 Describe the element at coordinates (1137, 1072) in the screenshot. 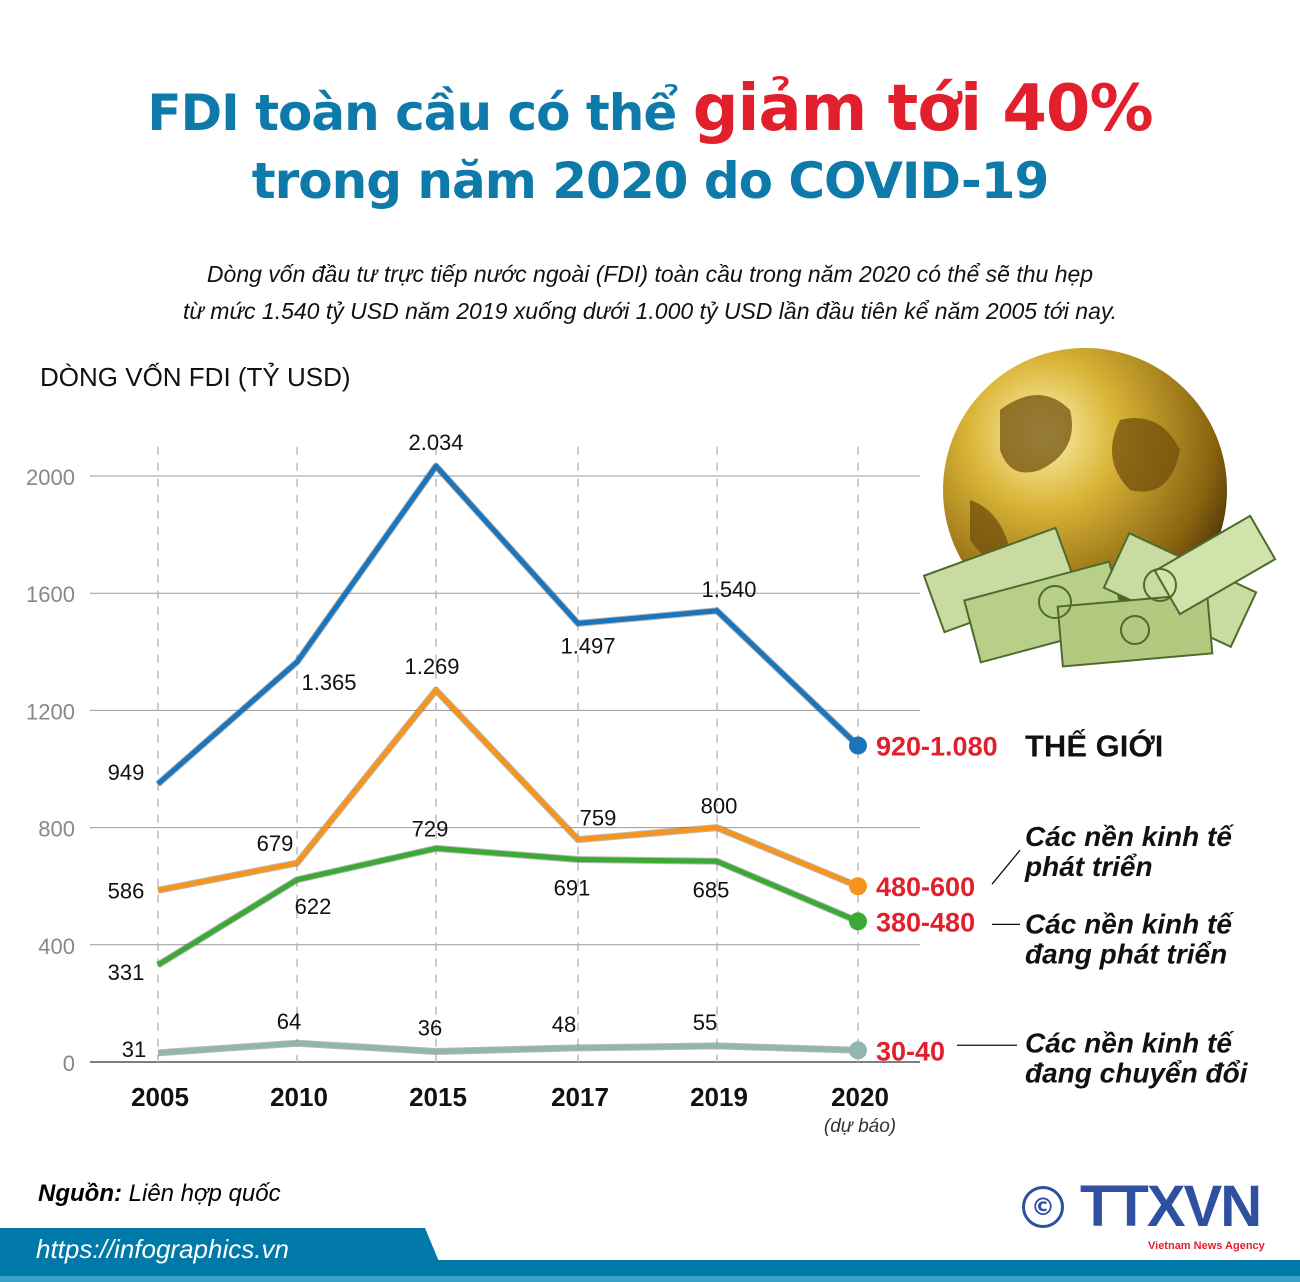

I see `legend-series-3: đang chuyển đổi` at that location.